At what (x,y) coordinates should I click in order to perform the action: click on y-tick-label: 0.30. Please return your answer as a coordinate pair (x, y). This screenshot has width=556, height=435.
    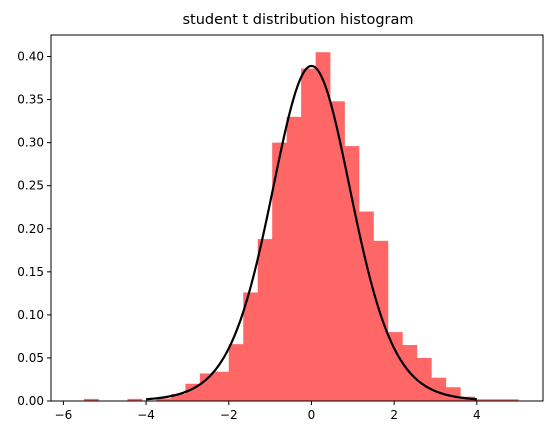
    Looking at the image, I should click on (30, 143).